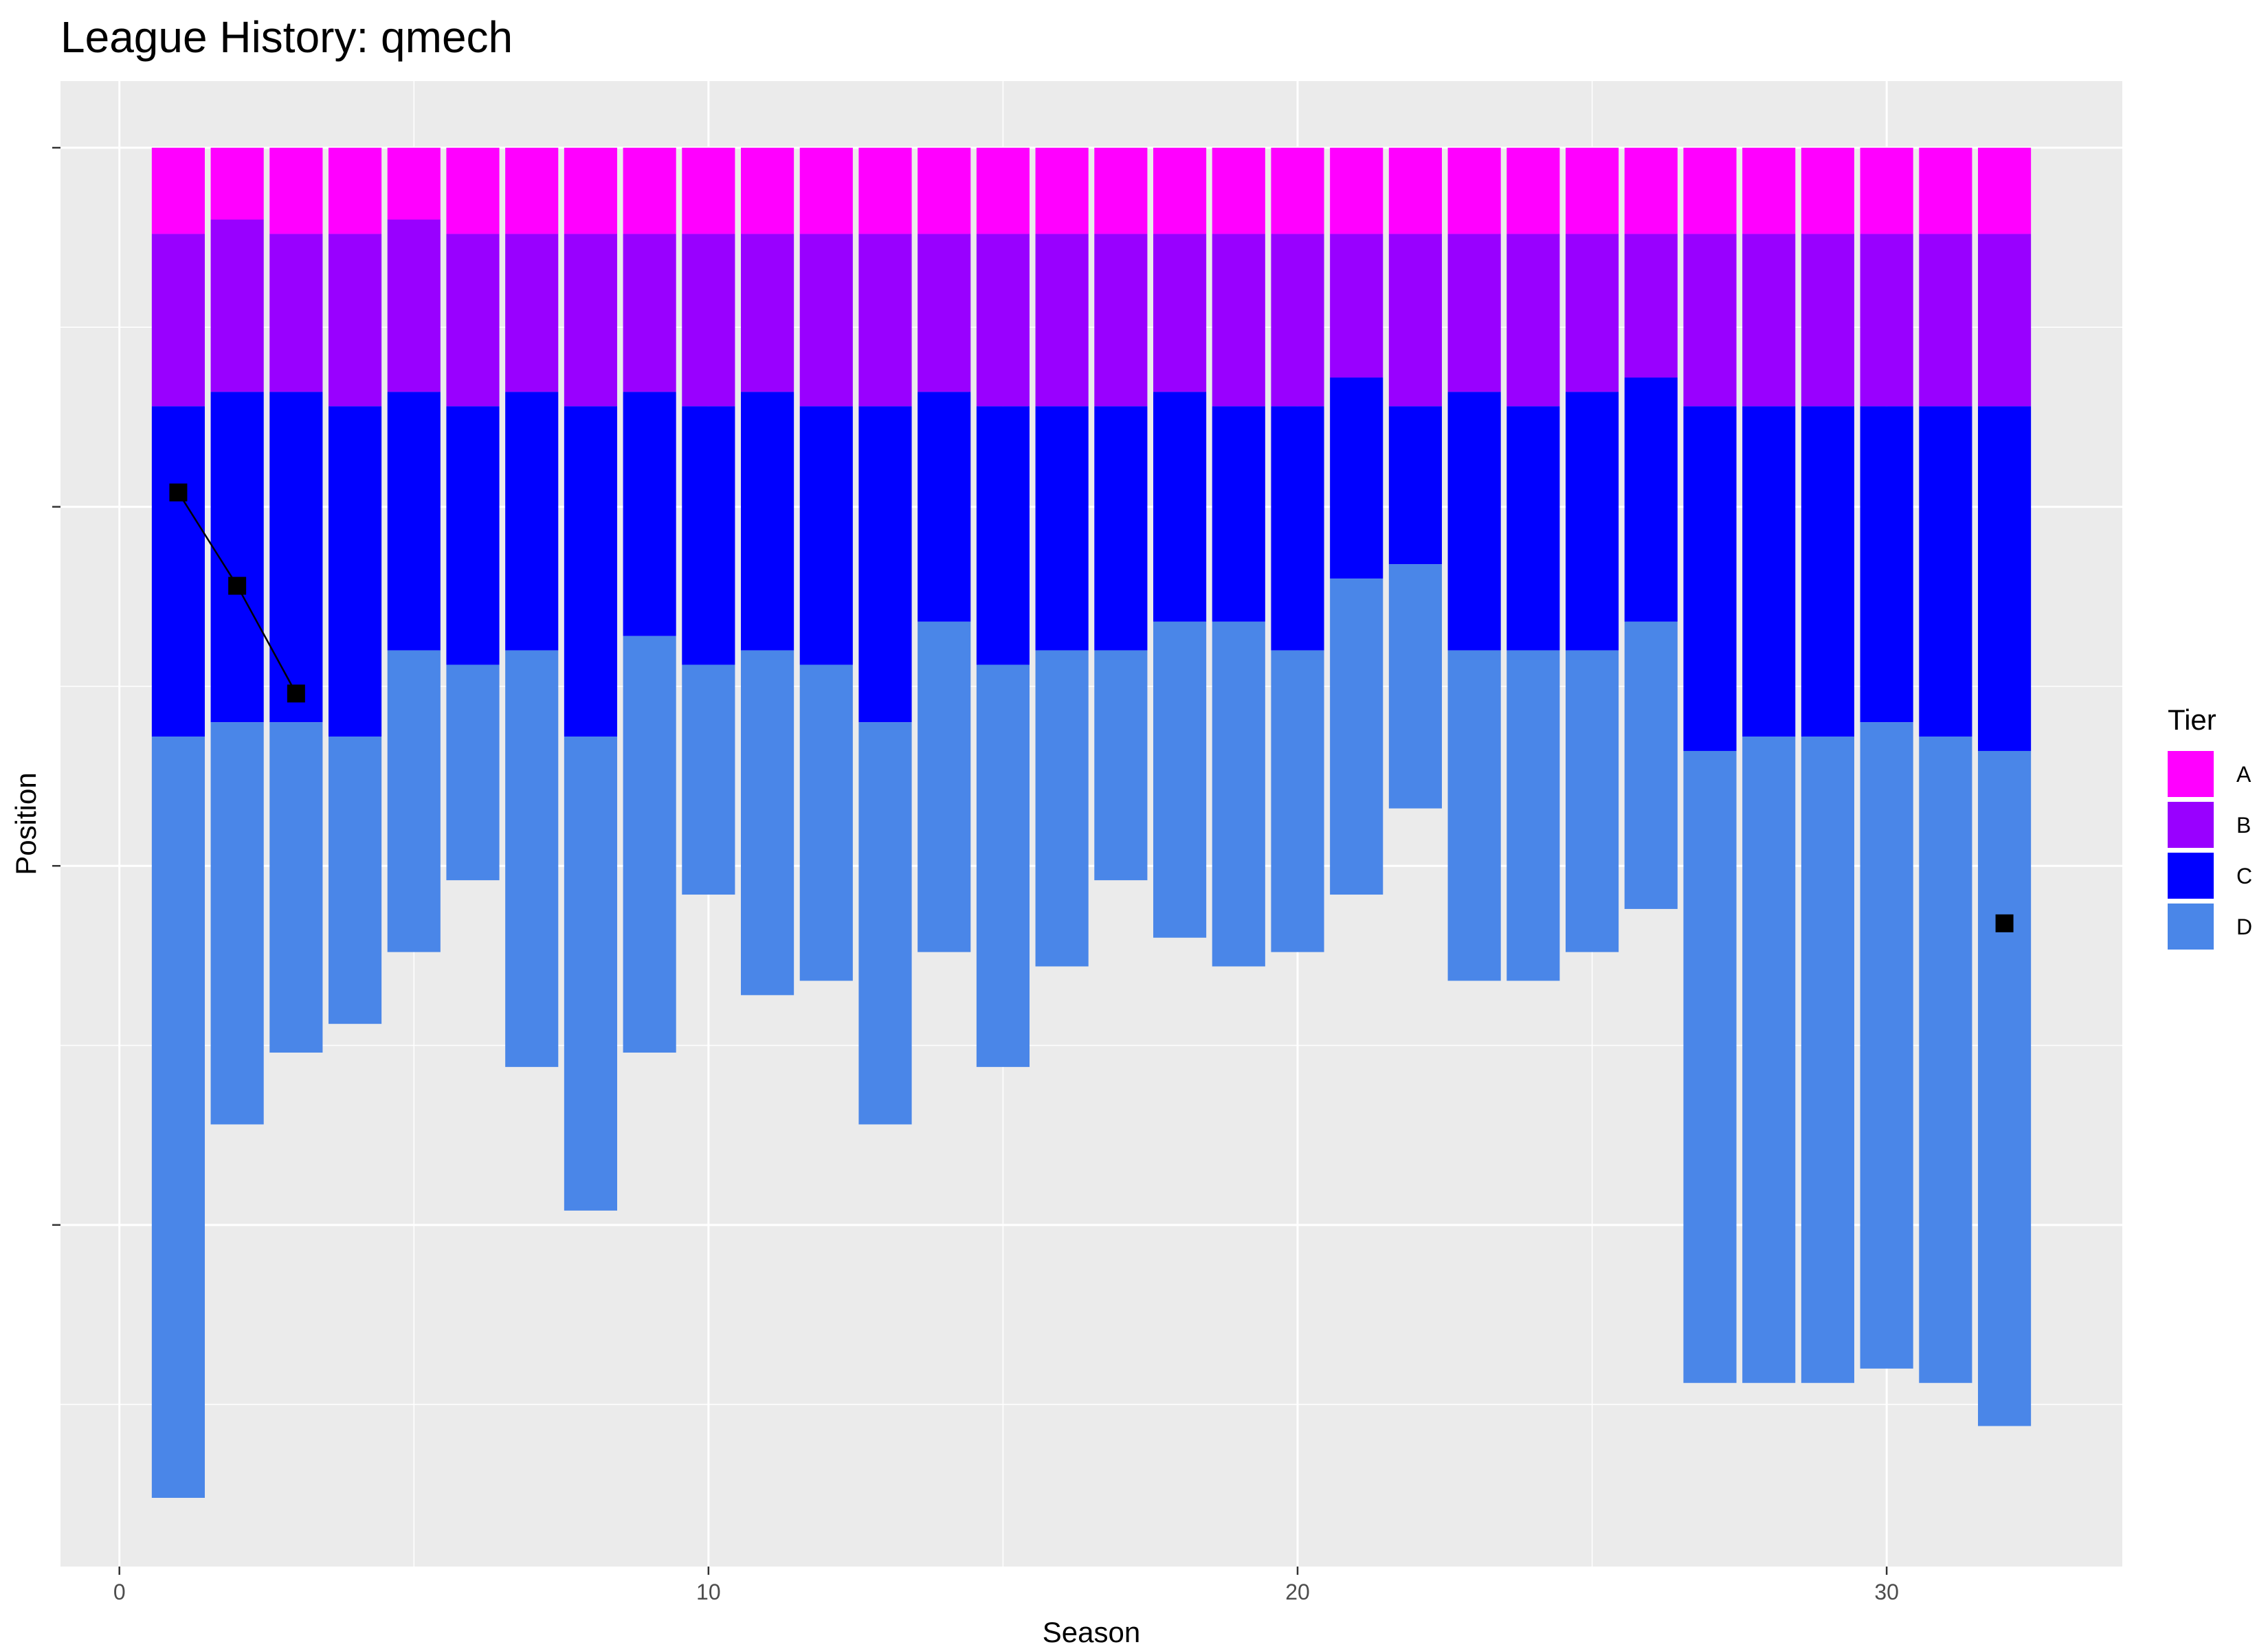 This screenshot has width=2268, height=1649. Describe the element at coordinates (1297, 1592) in the screenshot. I see `x-tick-label: 20` at that location.